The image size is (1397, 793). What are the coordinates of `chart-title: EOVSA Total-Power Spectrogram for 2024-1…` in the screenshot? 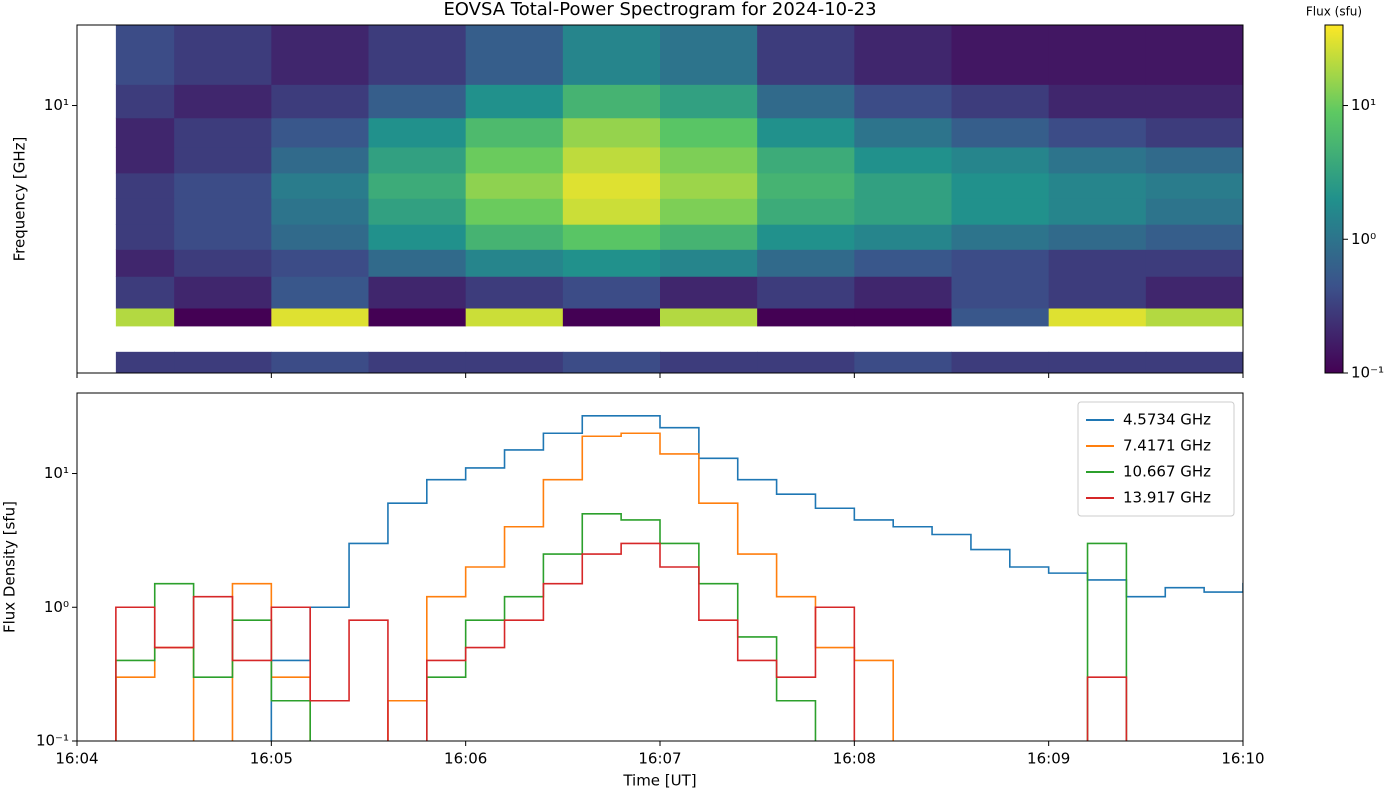 It's located at (659, 10).